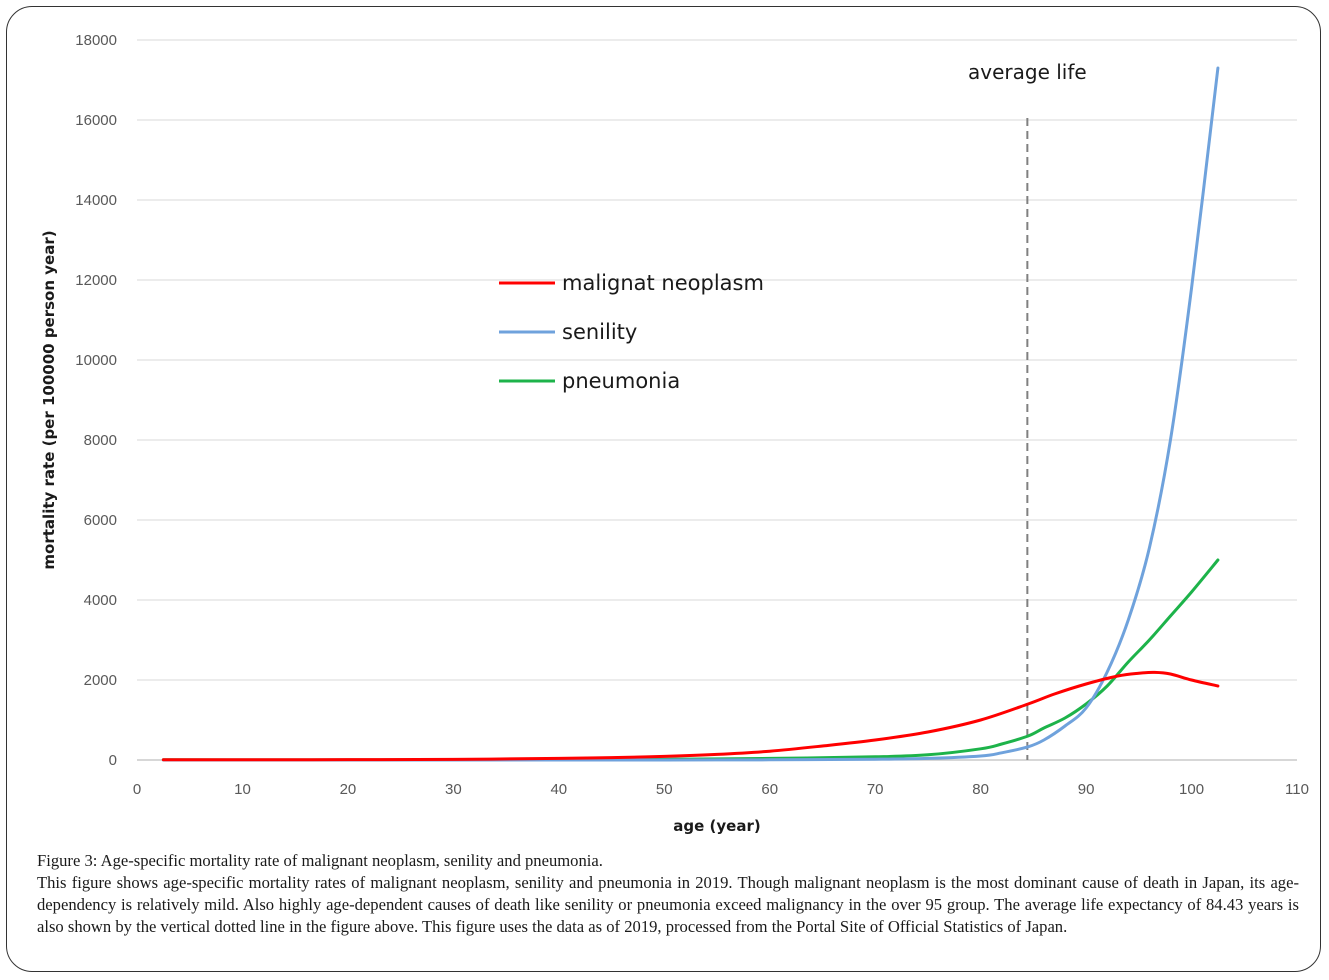 The width and height of the screenshot is (1329, 980). I want to click on y-tick-label: 16000, so click(96, 120).